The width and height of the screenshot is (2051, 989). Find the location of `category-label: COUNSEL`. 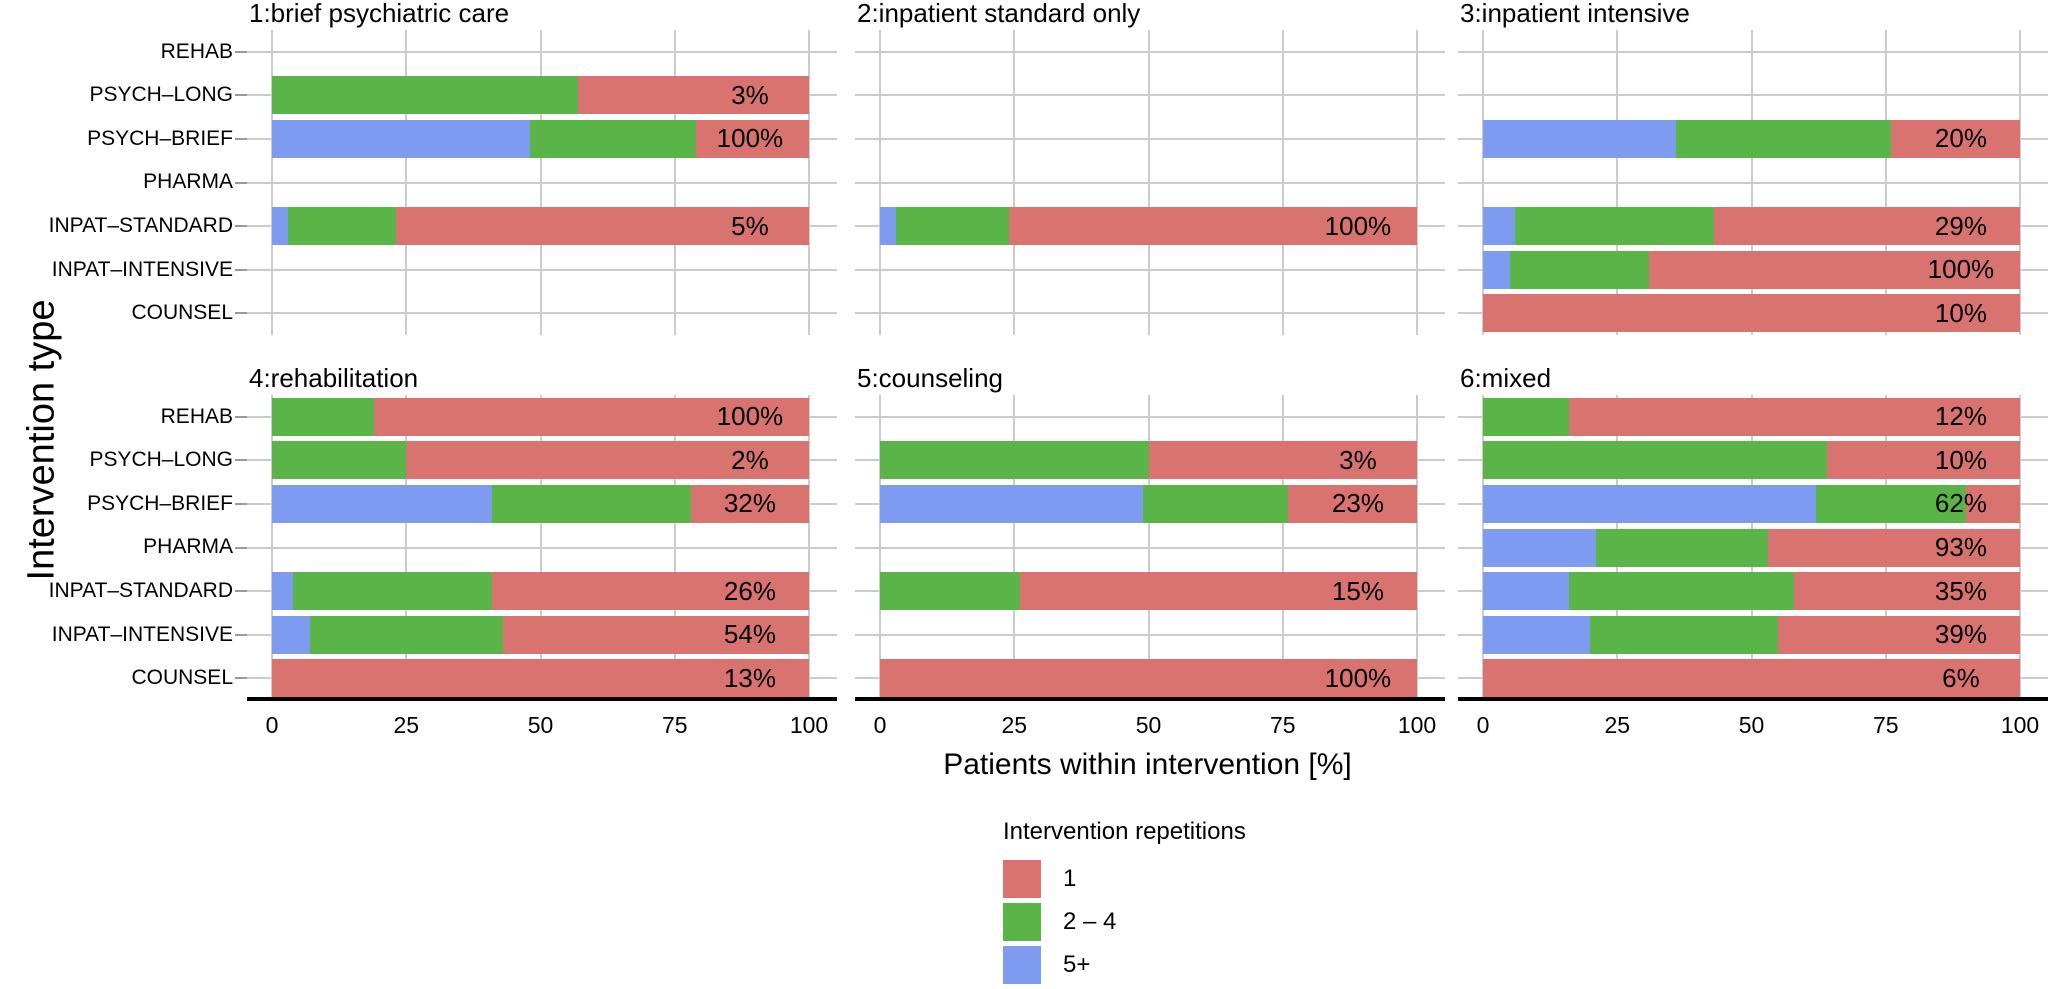

category-label: COUNSEL is located at coordinates (182, 678).